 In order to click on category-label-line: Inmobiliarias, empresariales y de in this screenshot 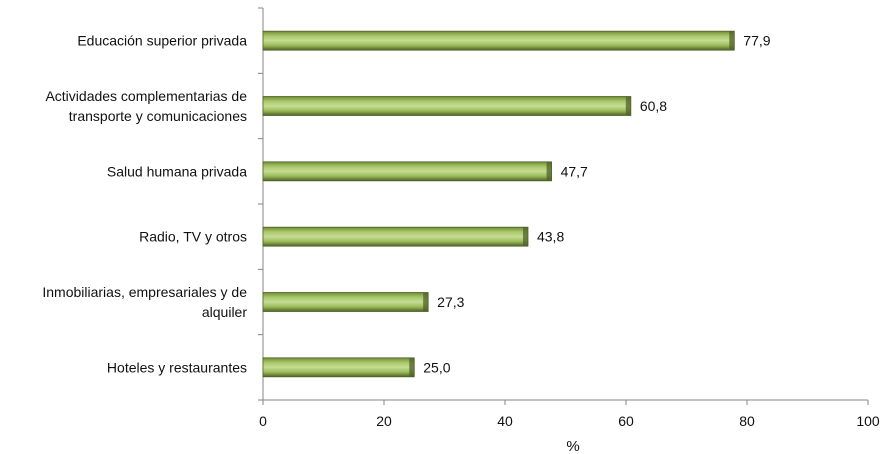, I will do `click(144, 292)`.